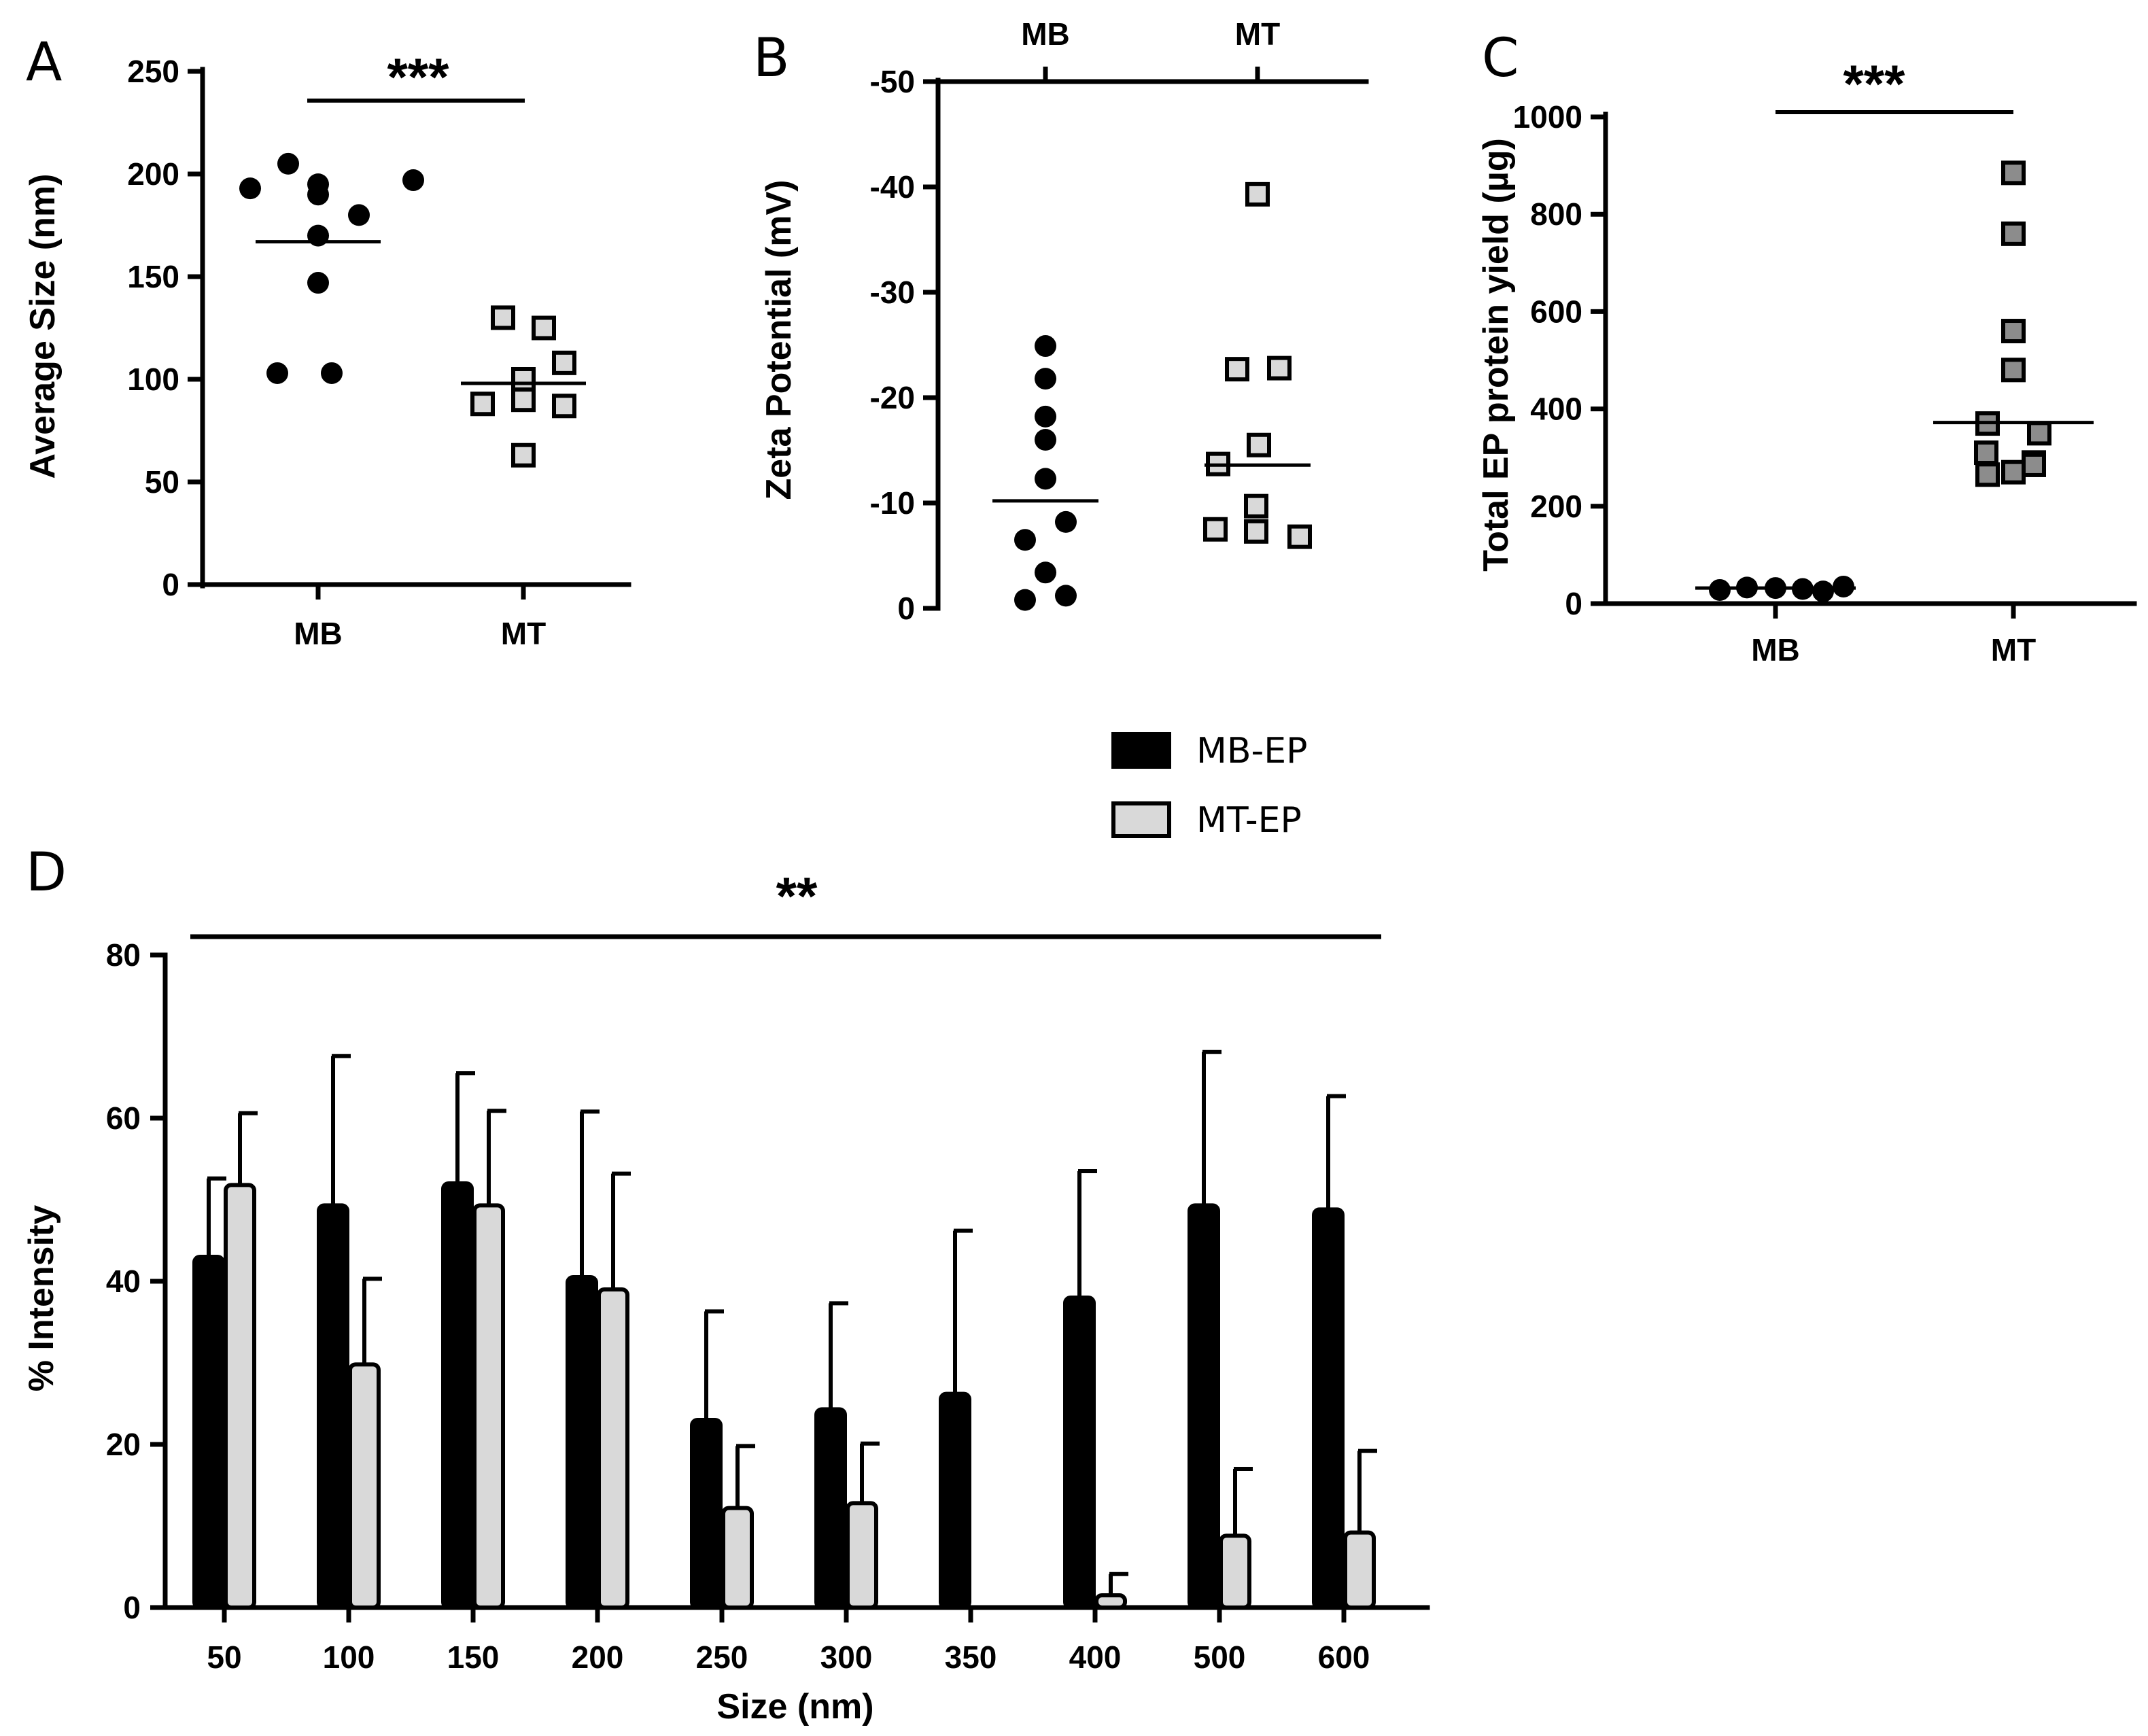 The image size is (2148, 1736). What do you see at coordinates (46, 872) in the screenshot?
I see `panel-label-d: D` at bounding box center [46, 872].